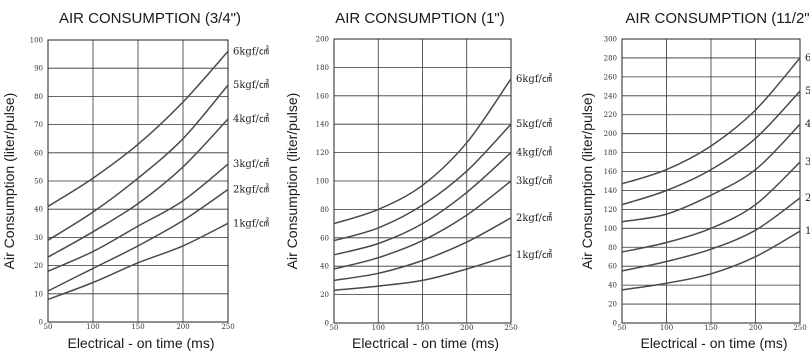 Image resolution: width=810 pixels, height=355 pixels. I want to click on series-label: 4, so click(807, 124).